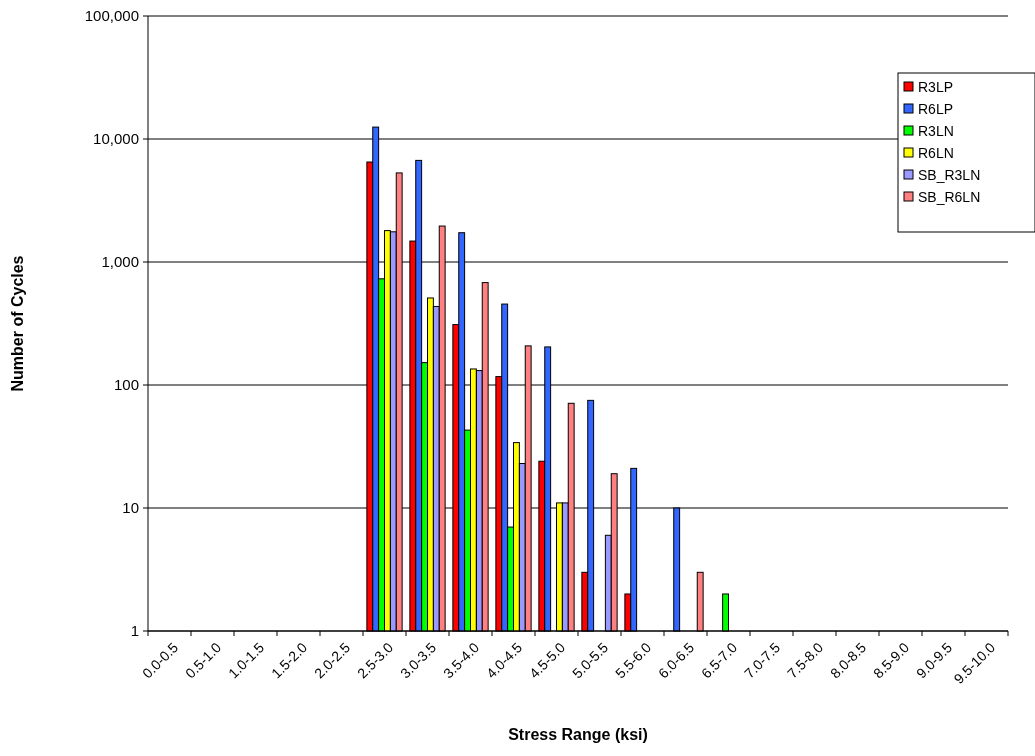 This screenshot has height=756, width=1035. What do you see at coordinates (949, 197) in the screenshot?
I see `legend-label: SB_R6LN` at bounding box center [949, 197].